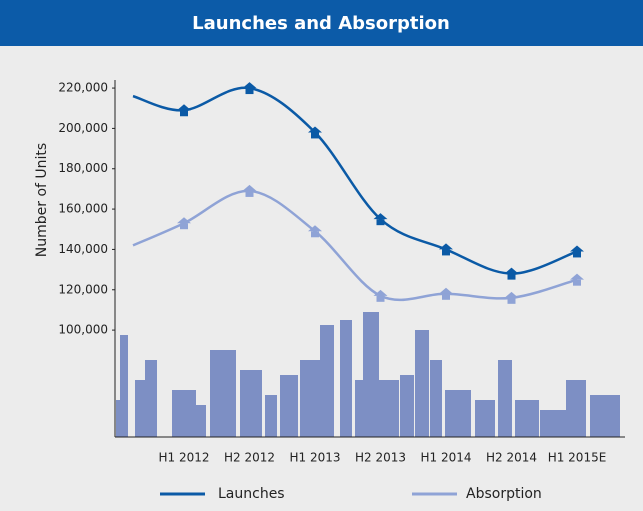 This screenshot has width=643, height=511. I want to click on x-tick-label: H1 2013, so click(314, 458).